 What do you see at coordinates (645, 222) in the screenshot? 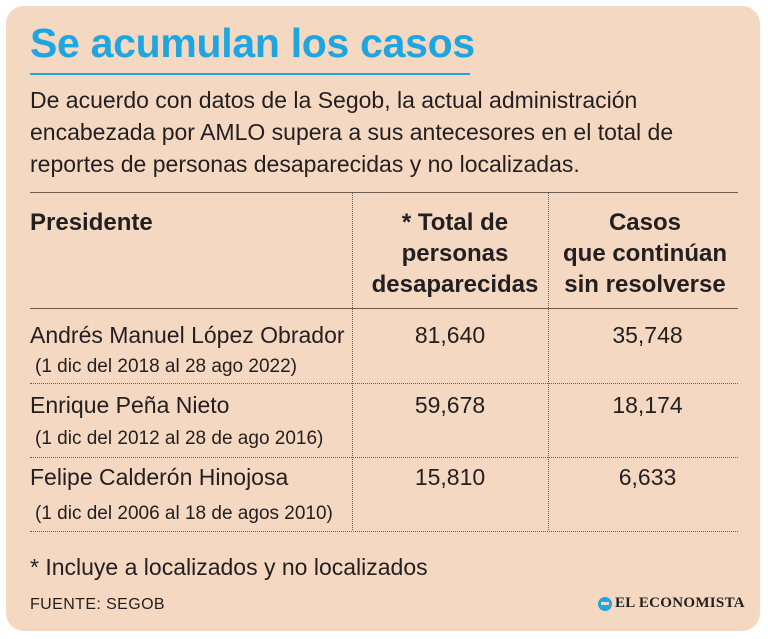
I see `header-unsolved-line1: Casos` at bounding box center [645, 222].